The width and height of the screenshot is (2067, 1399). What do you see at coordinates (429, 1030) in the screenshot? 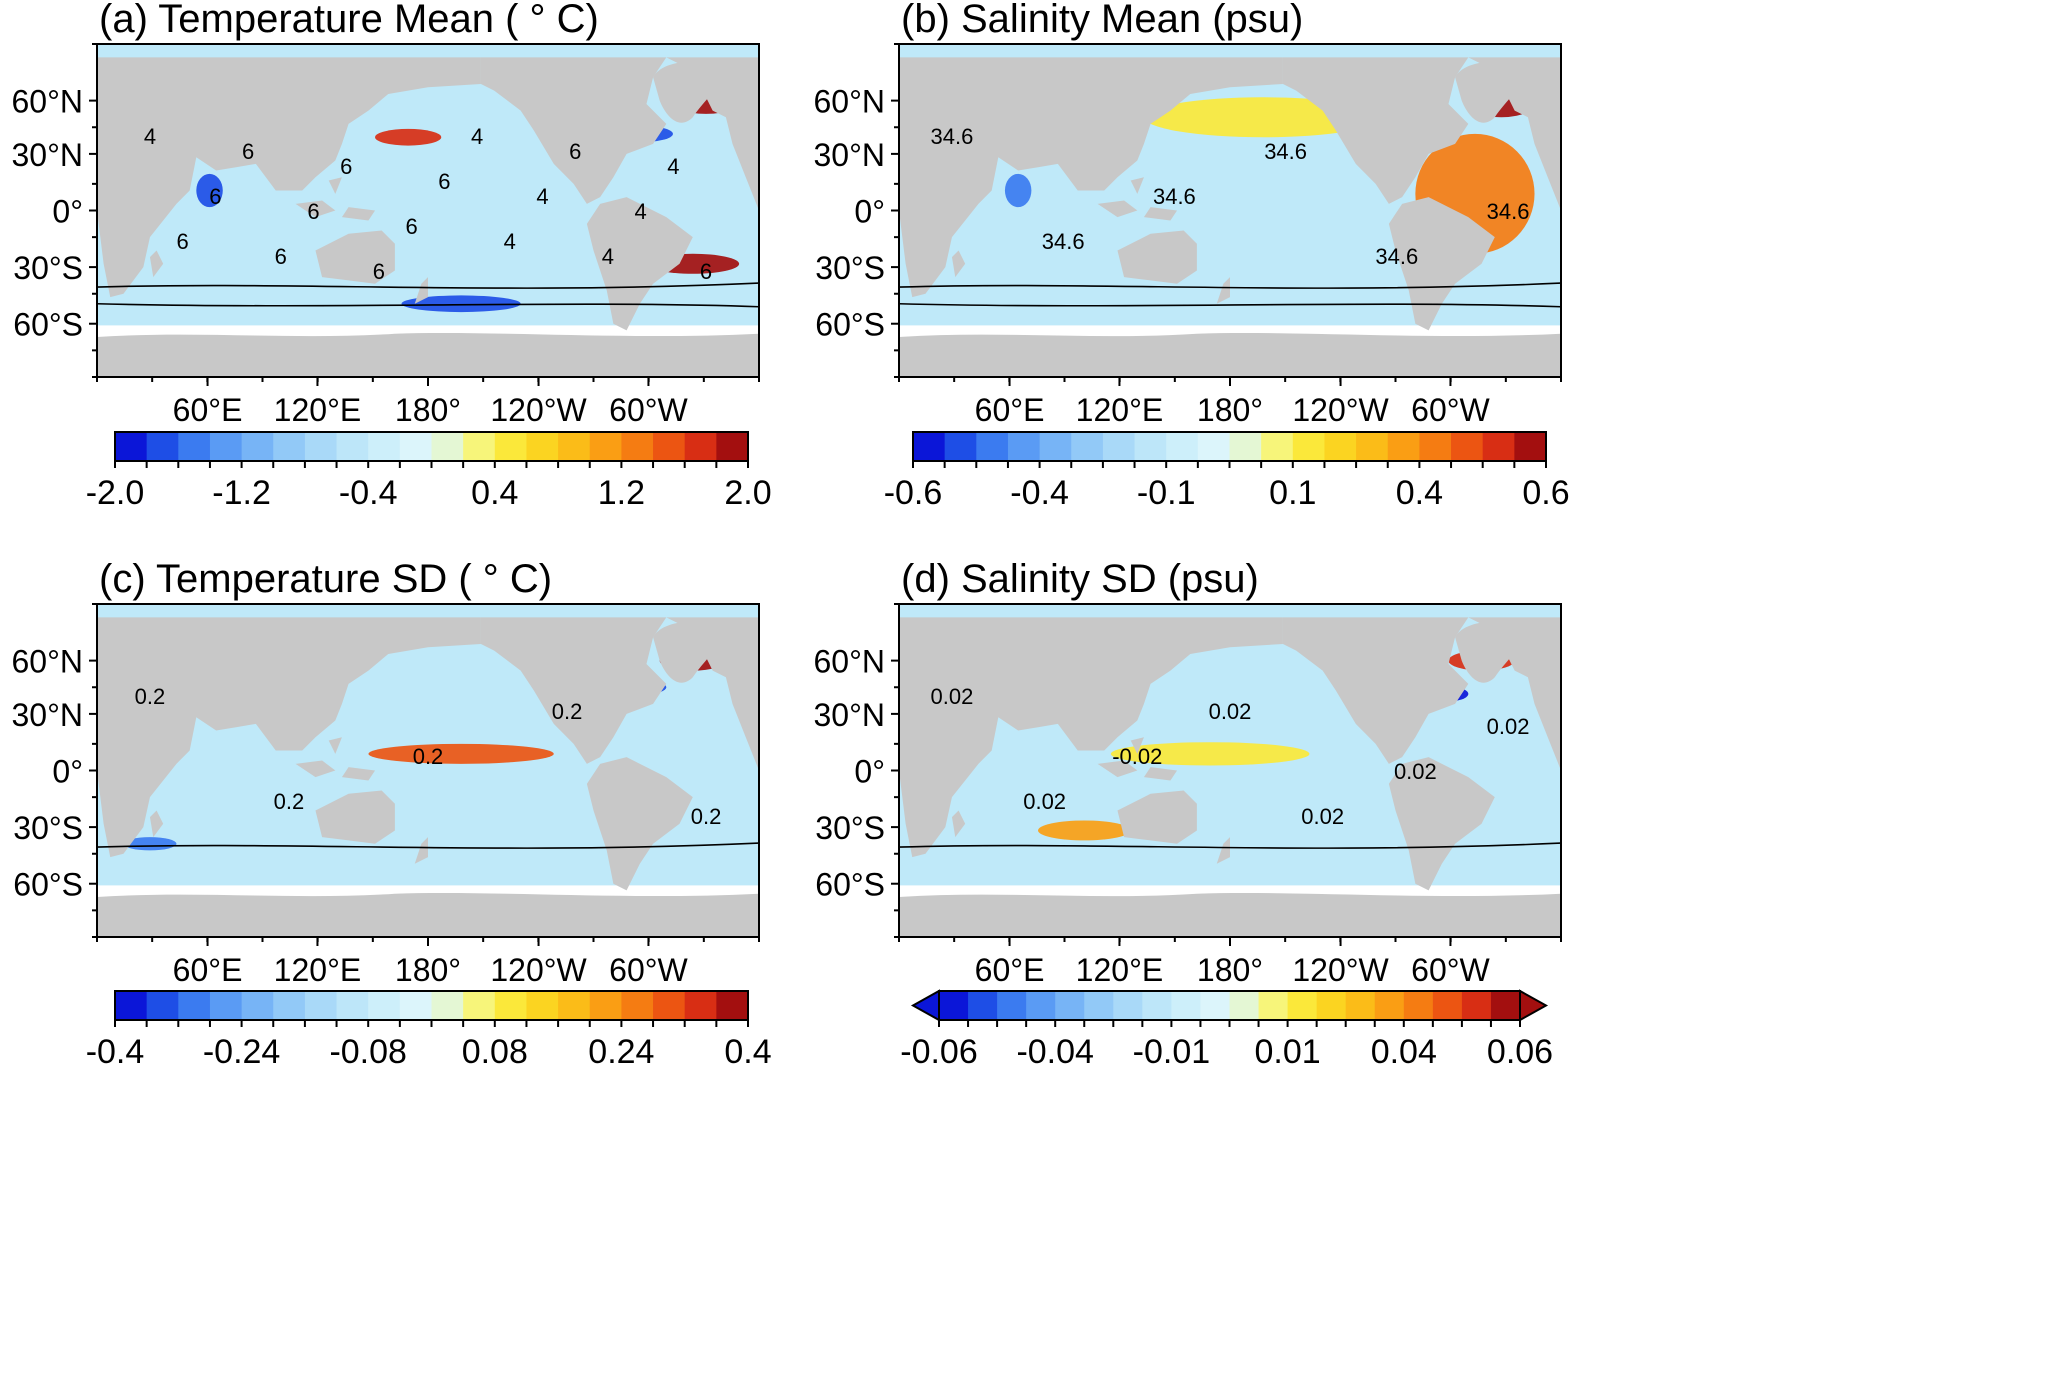
I see `colorbar: -0.4 -0.24 -0.08 0.08 0.24 0.4` at bounding box center [429, 1030].